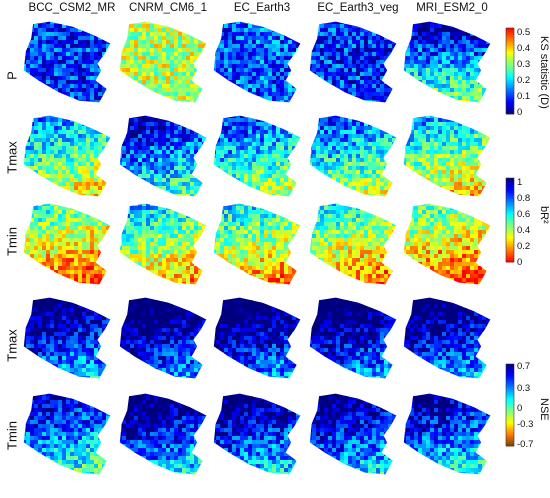  I want to click on colorbar-tick: 0.8, so click(524, 198).